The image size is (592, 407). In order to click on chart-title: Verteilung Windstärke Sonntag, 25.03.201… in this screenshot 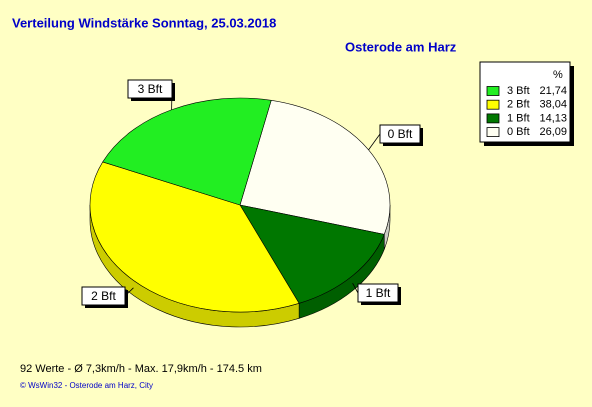, I will do `click(144, 22)`.